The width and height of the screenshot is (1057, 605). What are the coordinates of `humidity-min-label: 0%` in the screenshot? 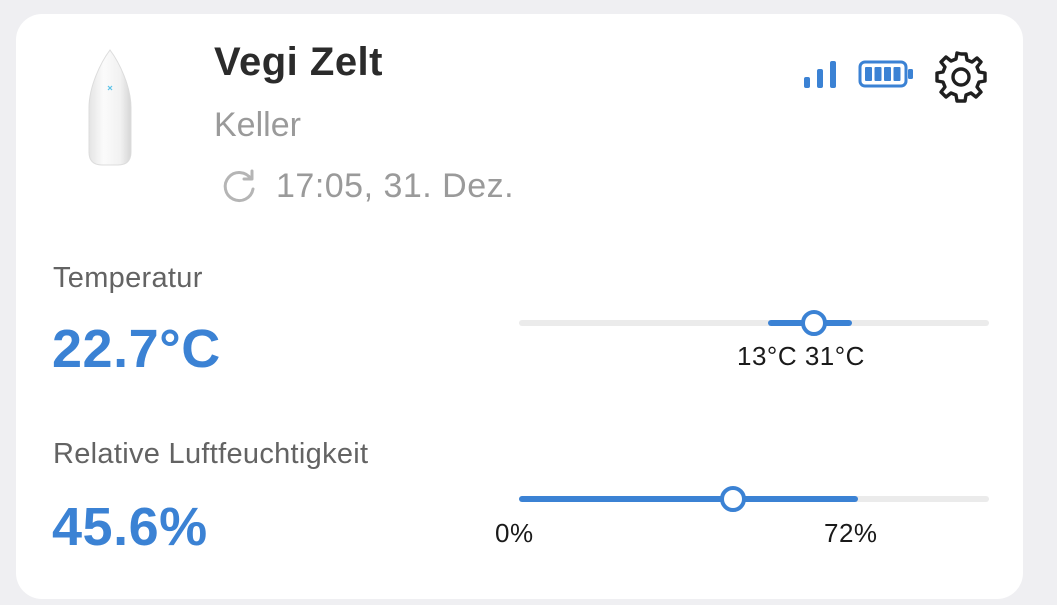 It's located at (514, 533).